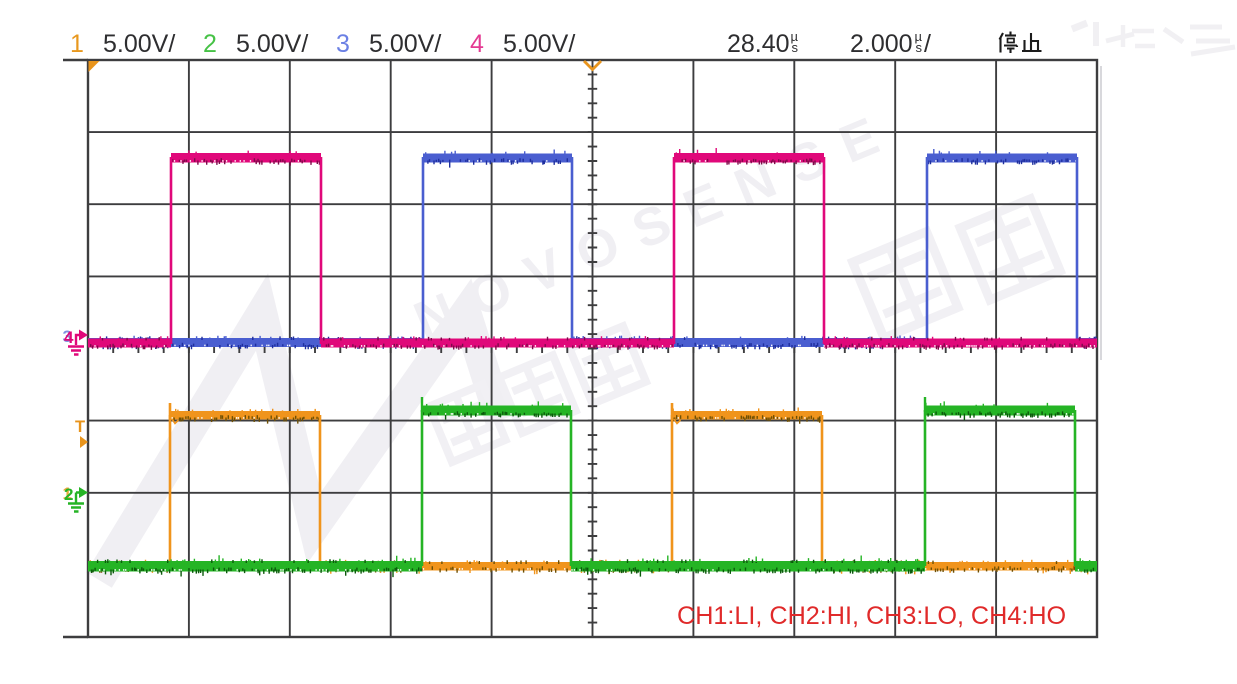 This screenshot has width=1237, height=684. I want to click on svg-text: T, so click(80, 427).